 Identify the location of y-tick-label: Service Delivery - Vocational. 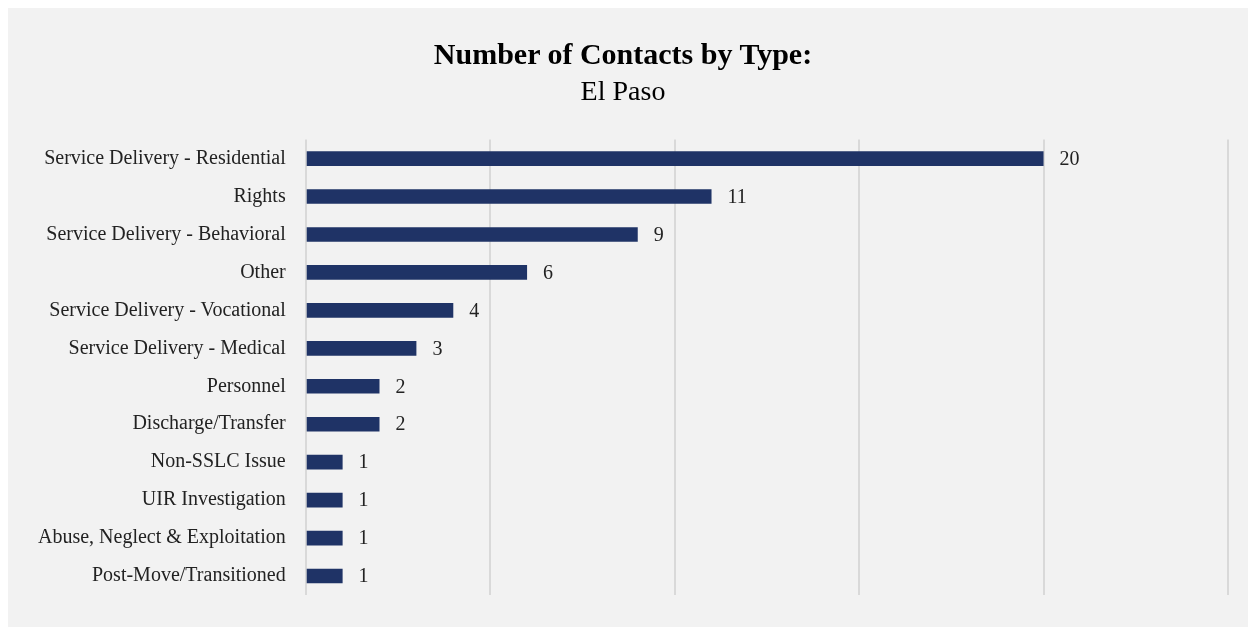
(168, 309).